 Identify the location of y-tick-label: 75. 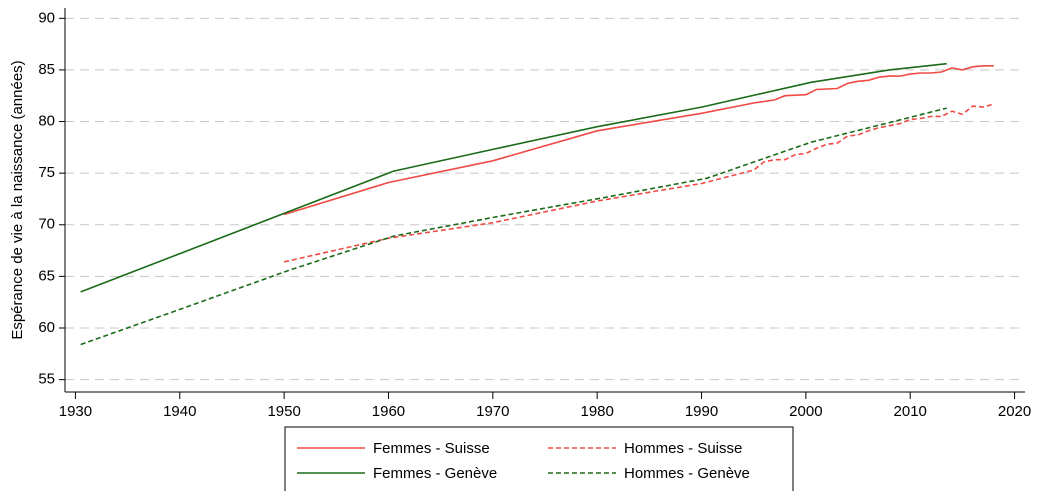
(46, 172).